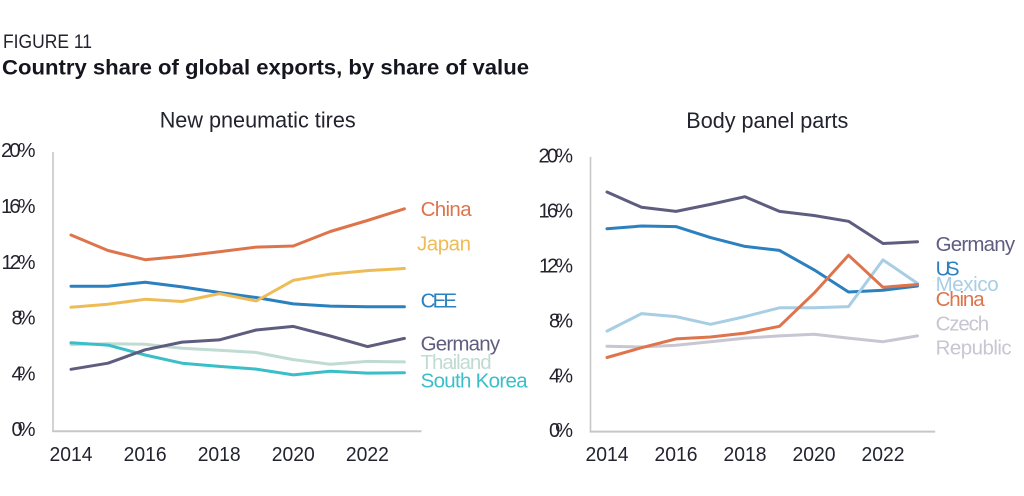 This screenshot has width=1024, height=496. Describe the element at coordinates (258, 120) in the screenshot. I see `svg-text: New pneumatic tires` at that location.